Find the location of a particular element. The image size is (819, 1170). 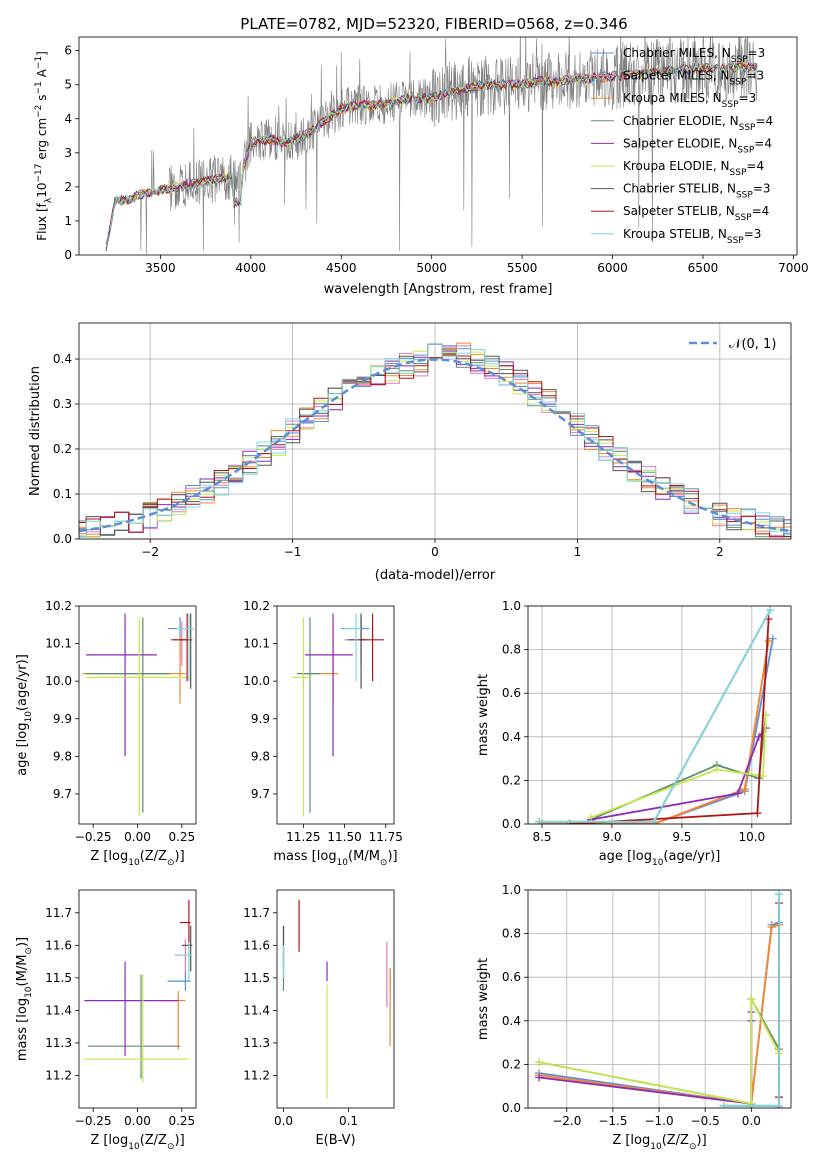

y-tick-label: 10.0 is located at coordinates (256, 681).